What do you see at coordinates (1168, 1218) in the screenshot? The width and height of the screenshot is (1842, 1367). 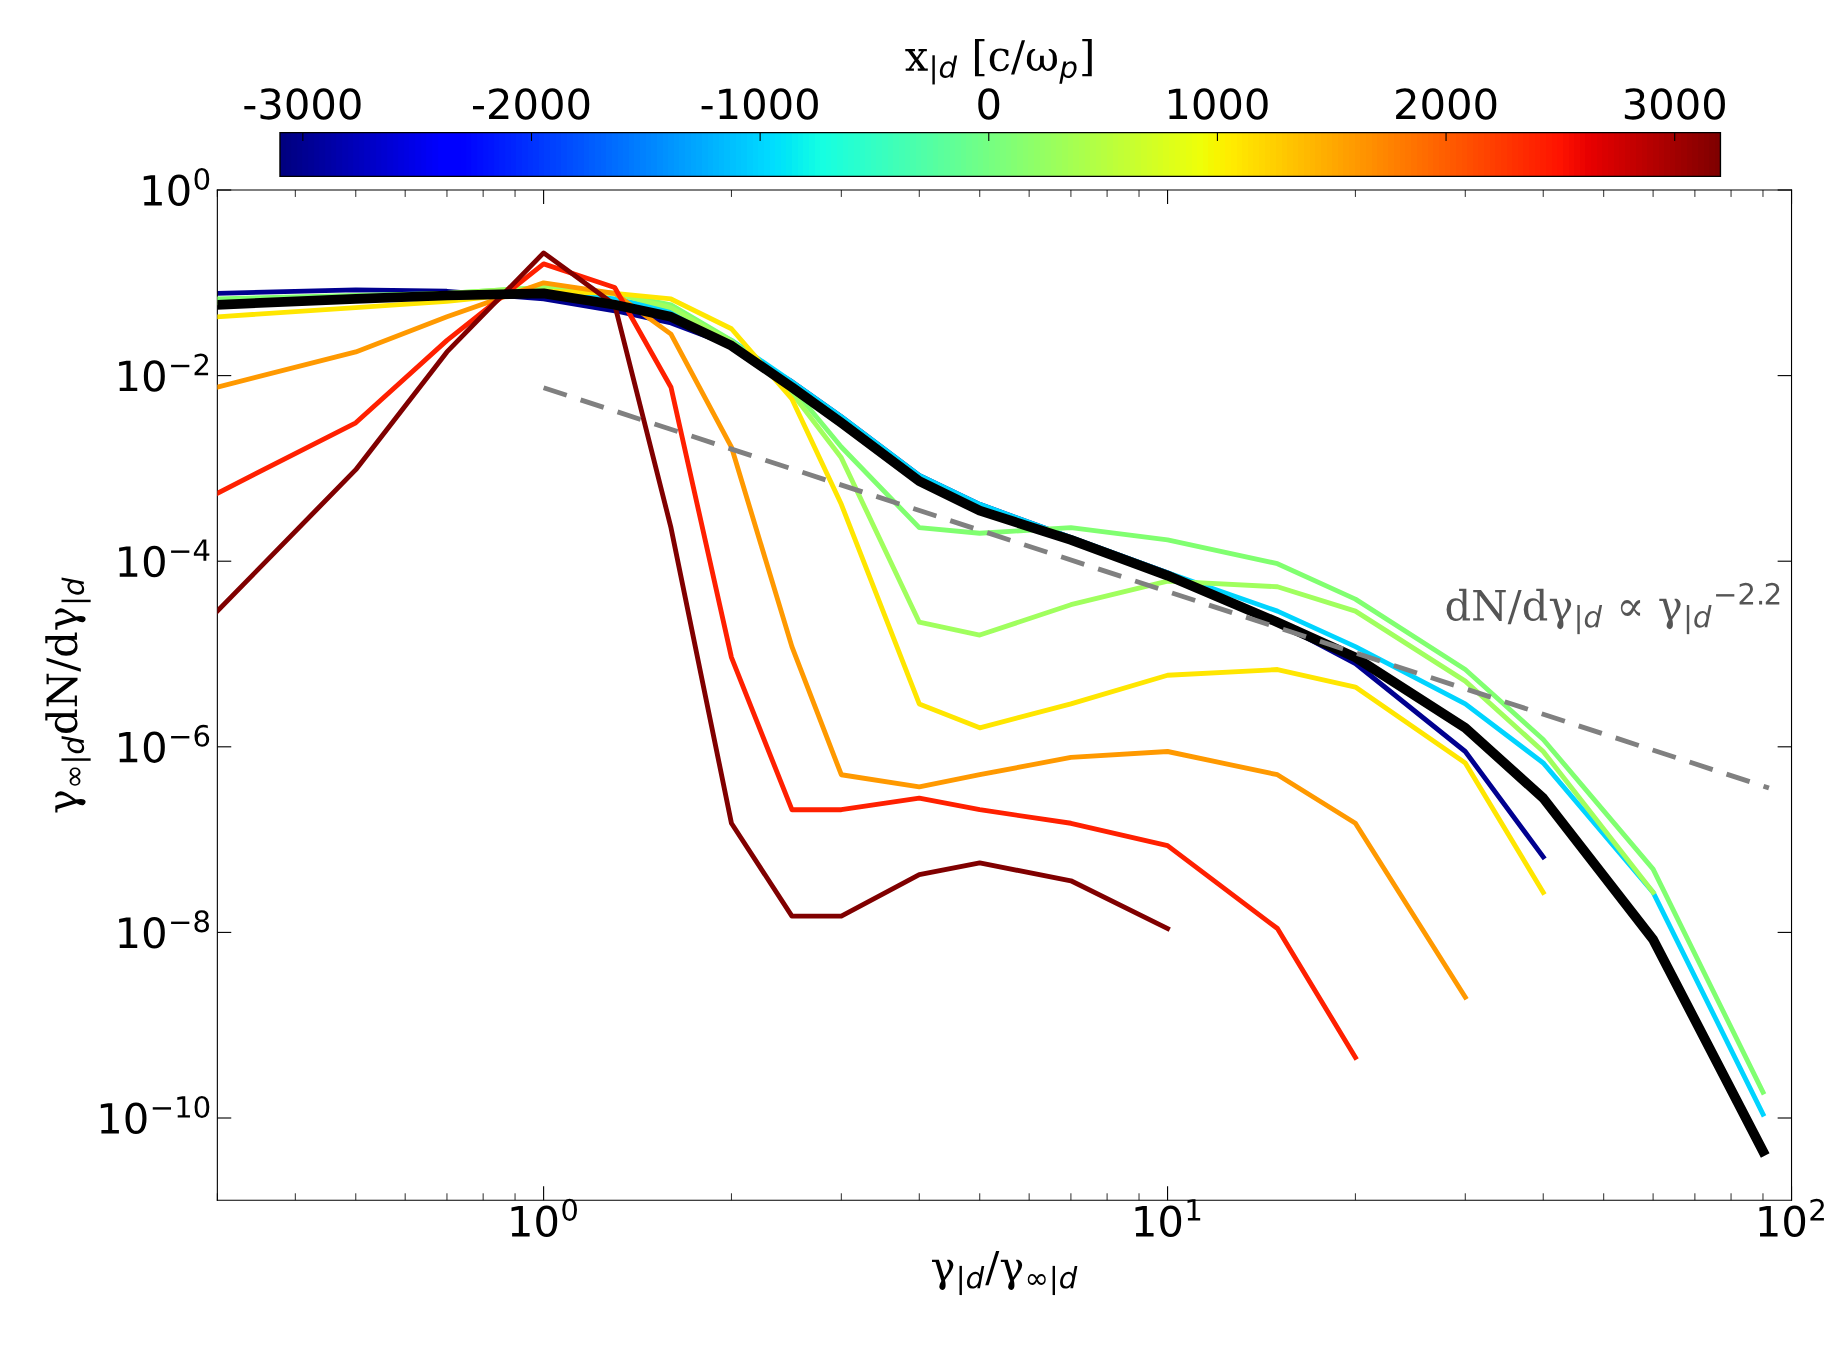 I see `x-tick-label: 10$^{1}$` at bounding box center [1168, 1218].